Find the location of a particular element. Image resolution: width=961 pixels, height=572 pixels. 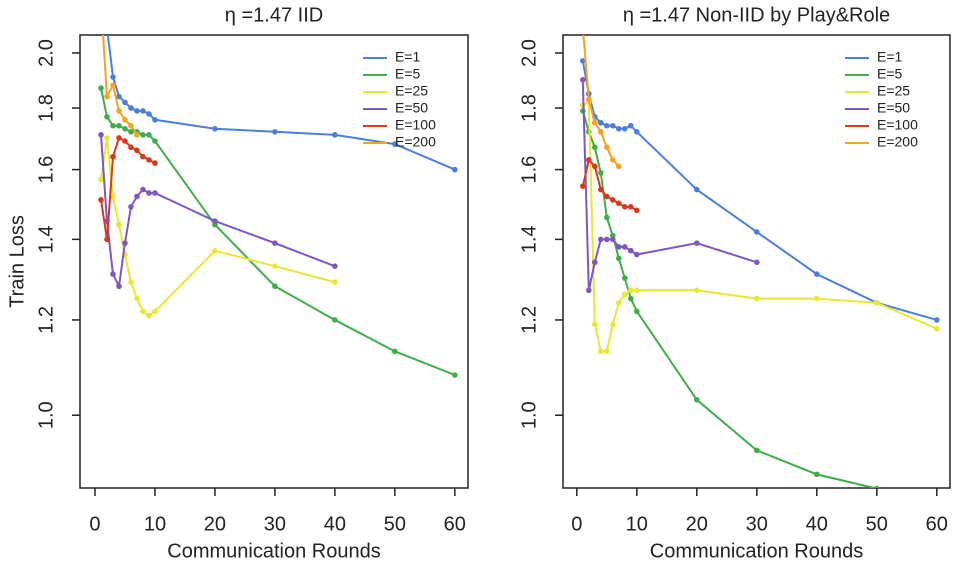

x-axis-label: Communication Rounds is located at coordinates (273, 551).